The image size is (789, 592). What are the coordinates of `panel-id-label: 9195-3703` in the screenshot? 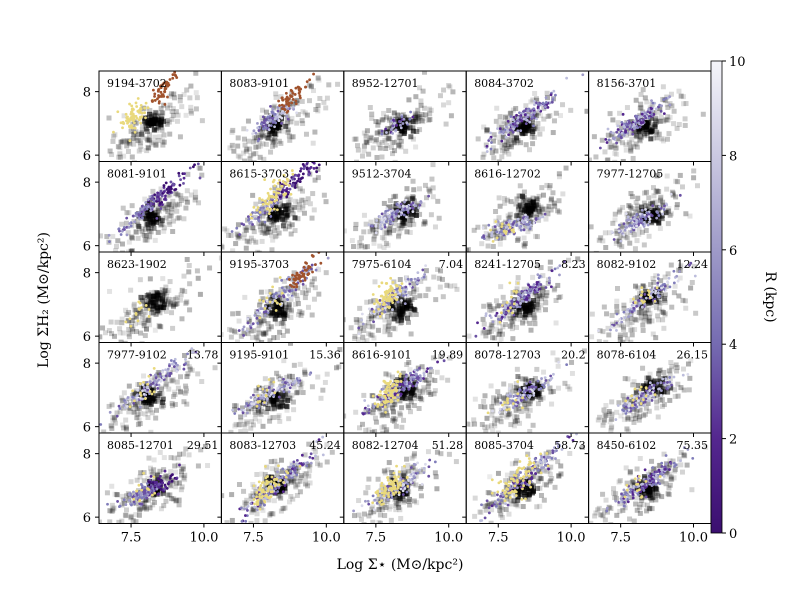 It's located at (259, 264).